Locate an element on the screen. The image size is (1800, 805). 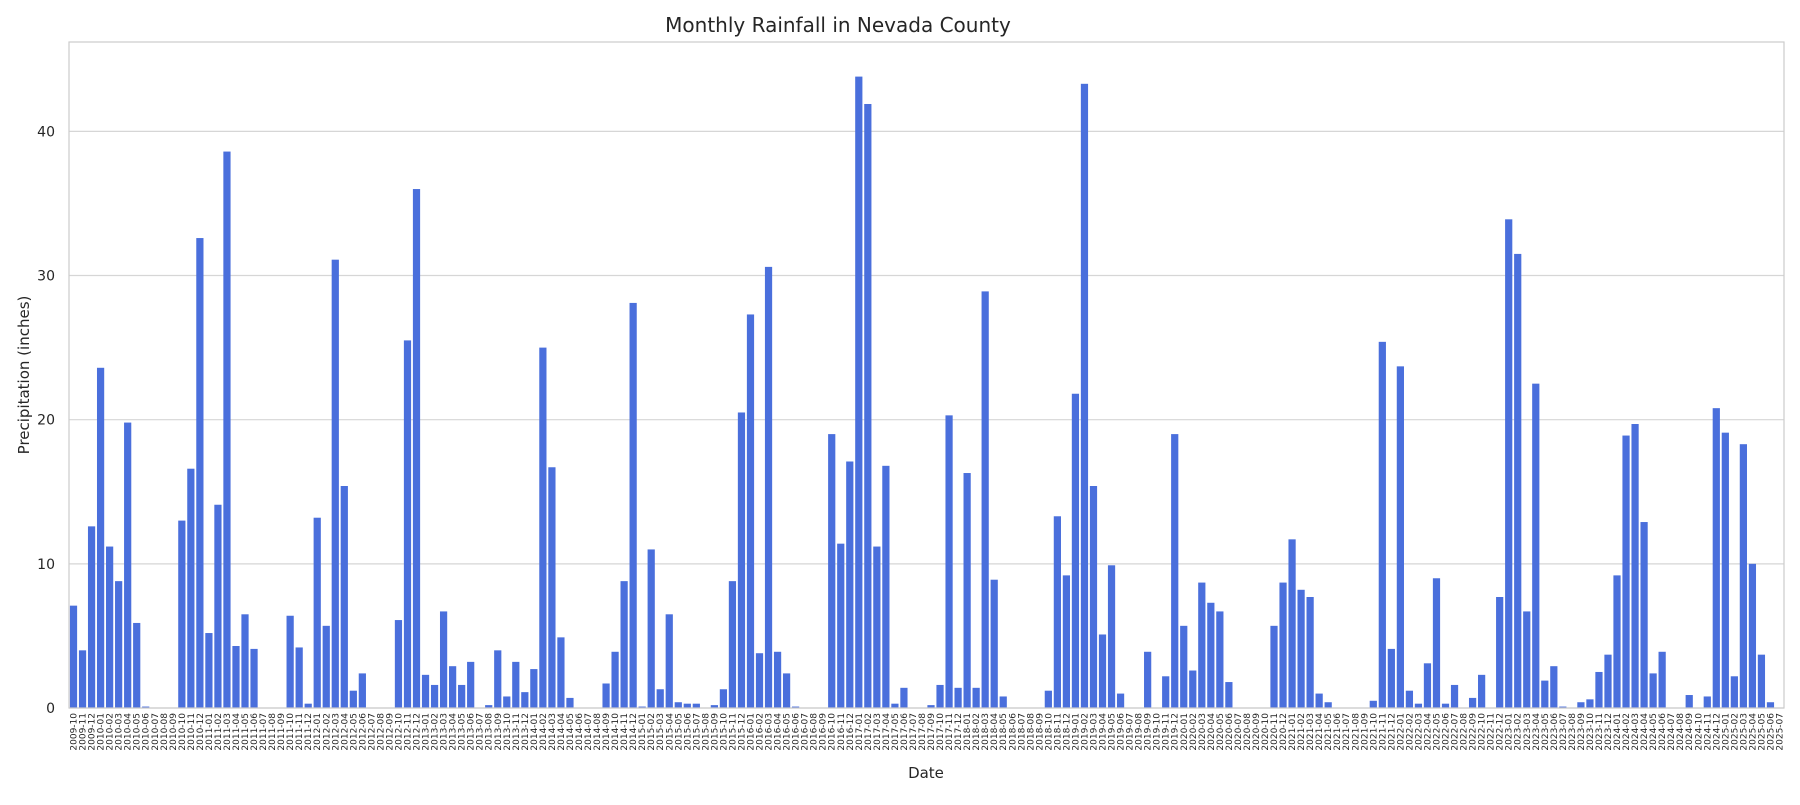
x-tick-label: 2023-01 is located at coordinates (1510, 732).